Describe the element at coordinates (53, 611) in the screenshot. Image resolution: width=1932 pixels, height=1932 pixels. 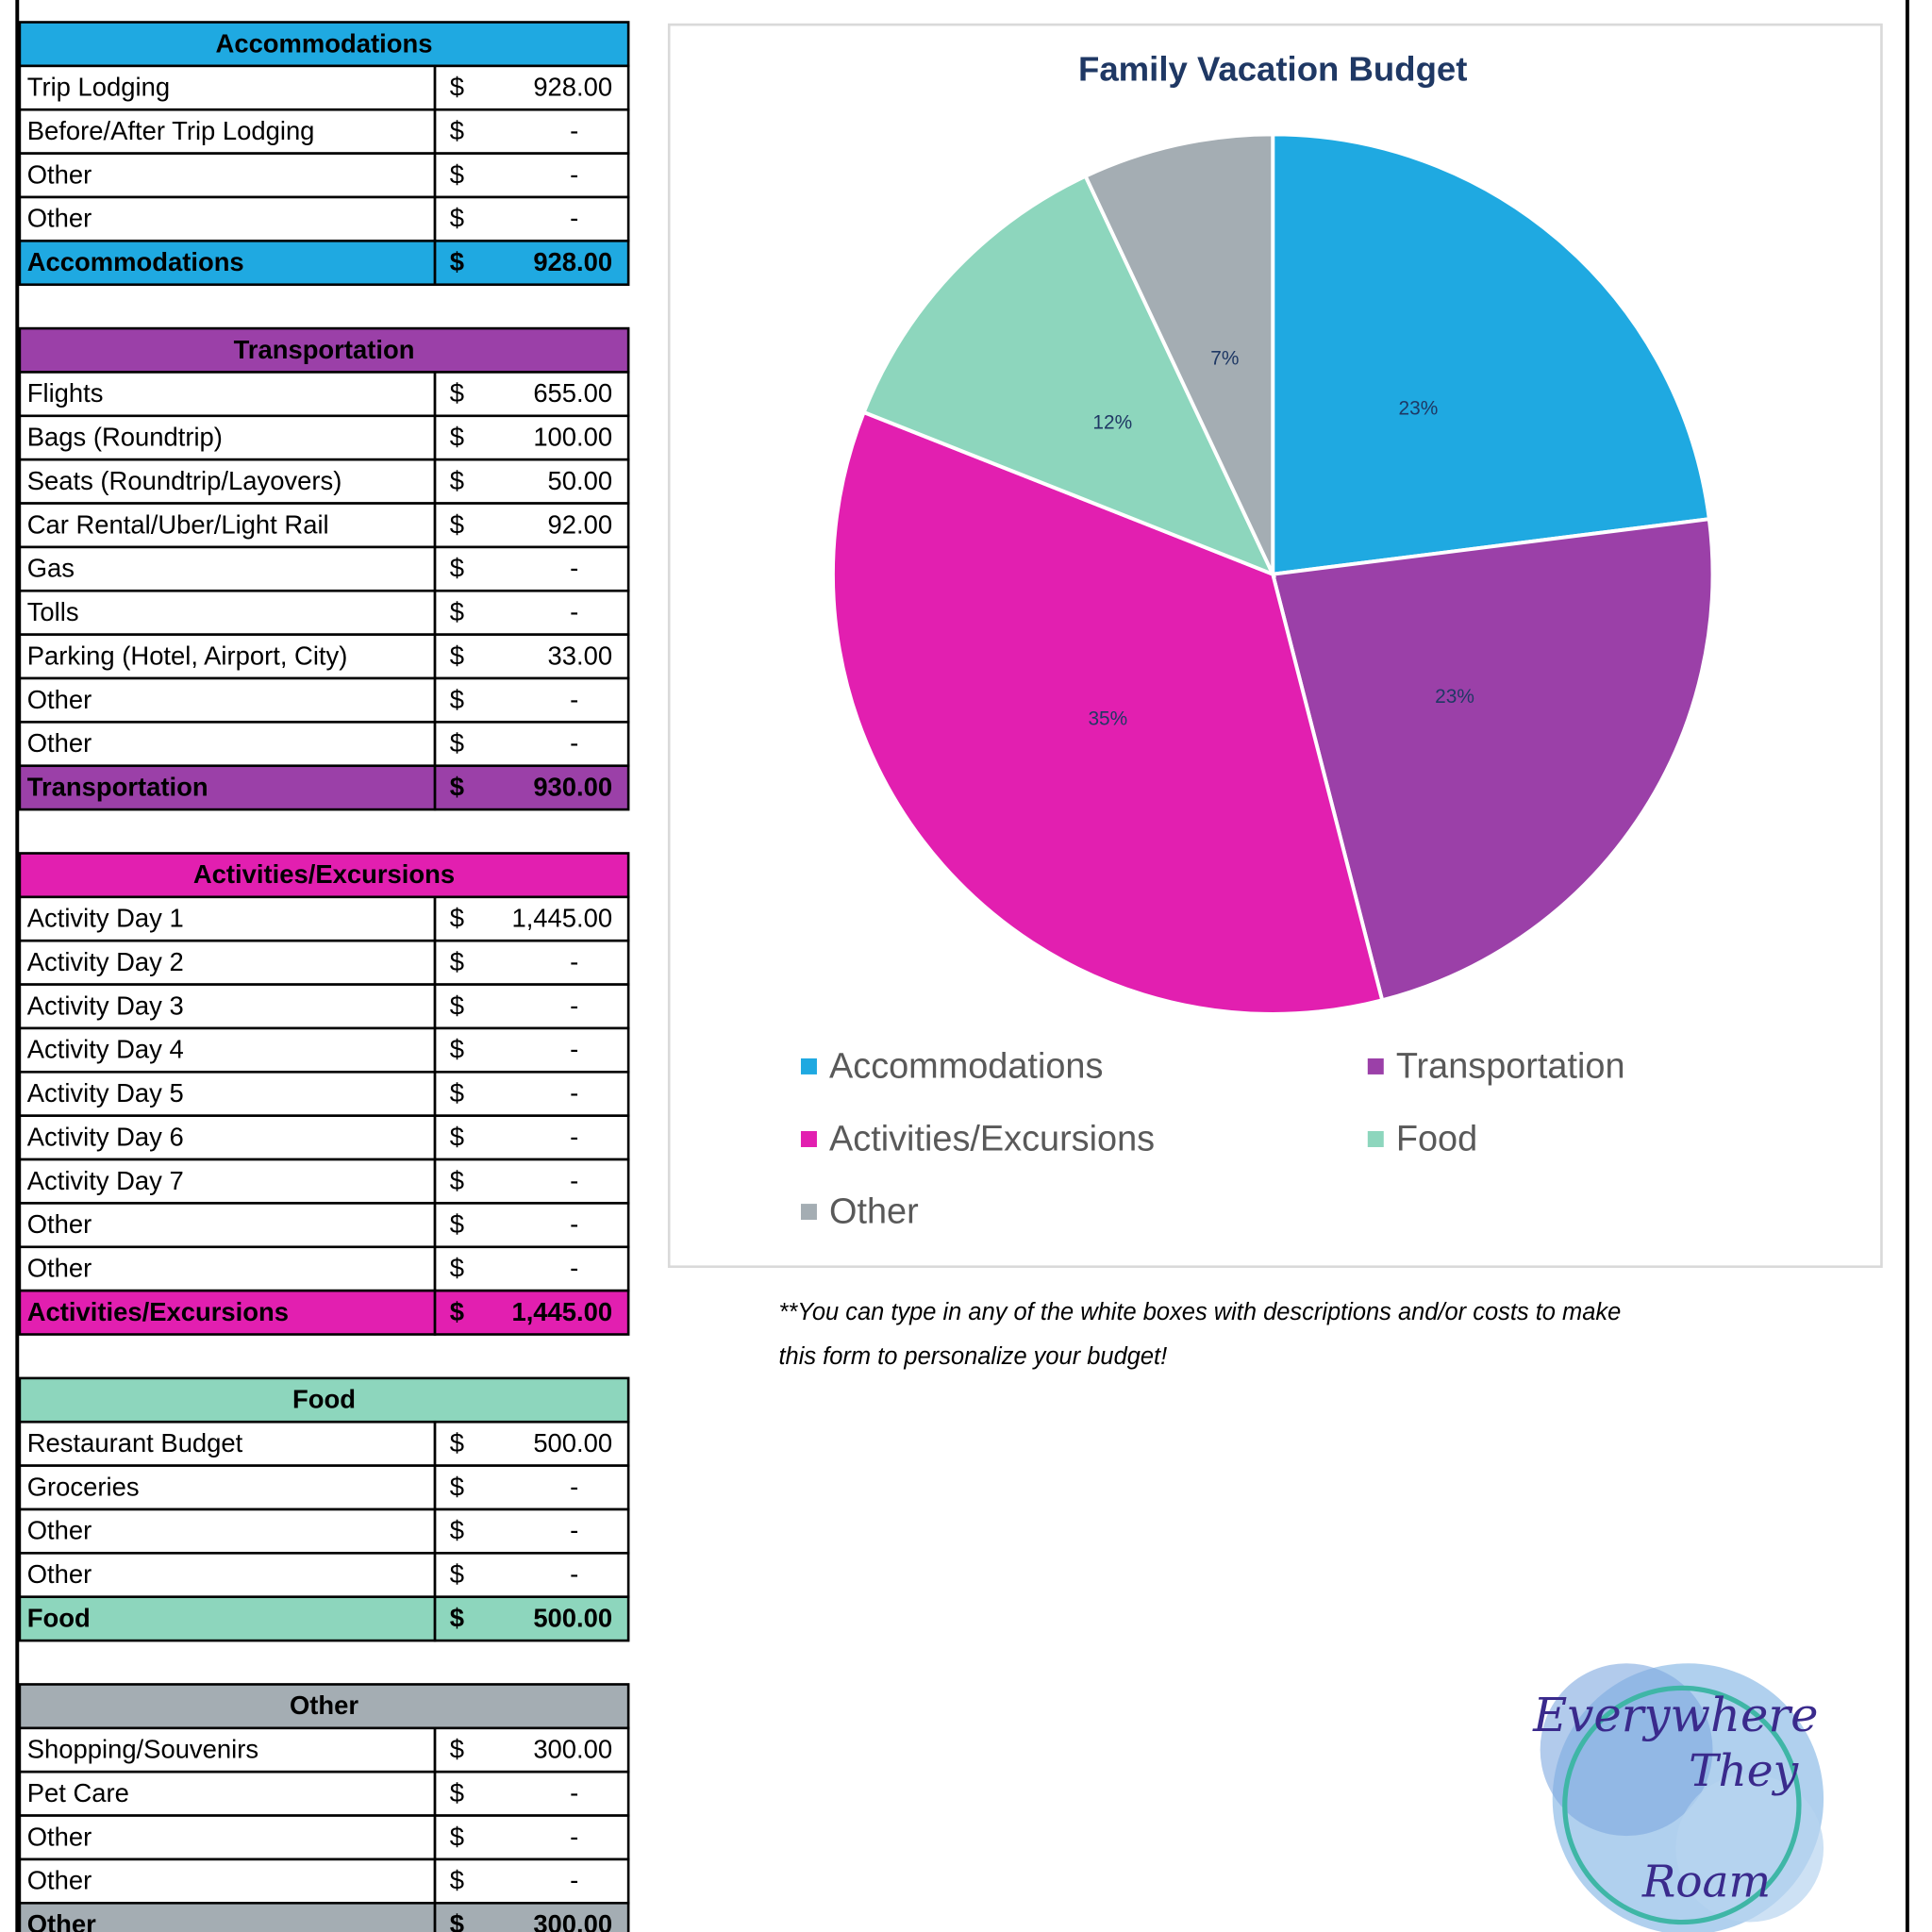
I see `row-label: Tolls` at that location.